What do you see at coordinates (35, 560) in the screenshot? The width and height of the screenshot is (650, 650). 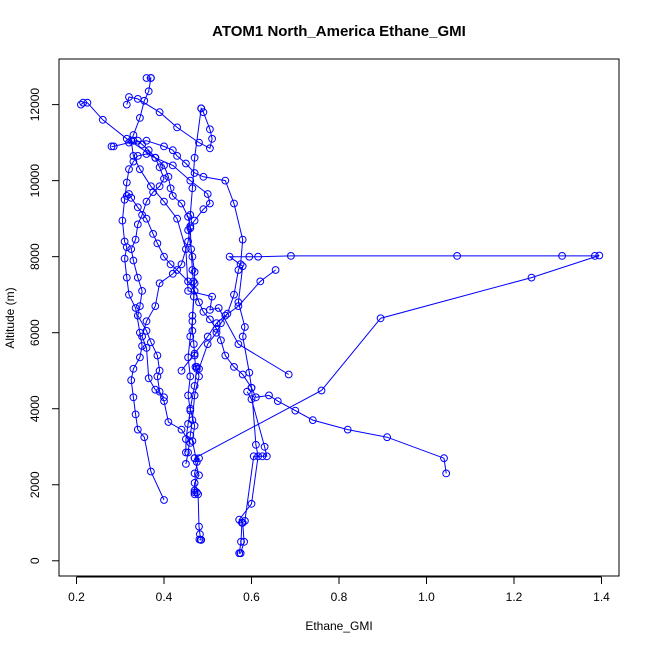 I see `y-tick-label: 0` at bounding box center [35, 560].